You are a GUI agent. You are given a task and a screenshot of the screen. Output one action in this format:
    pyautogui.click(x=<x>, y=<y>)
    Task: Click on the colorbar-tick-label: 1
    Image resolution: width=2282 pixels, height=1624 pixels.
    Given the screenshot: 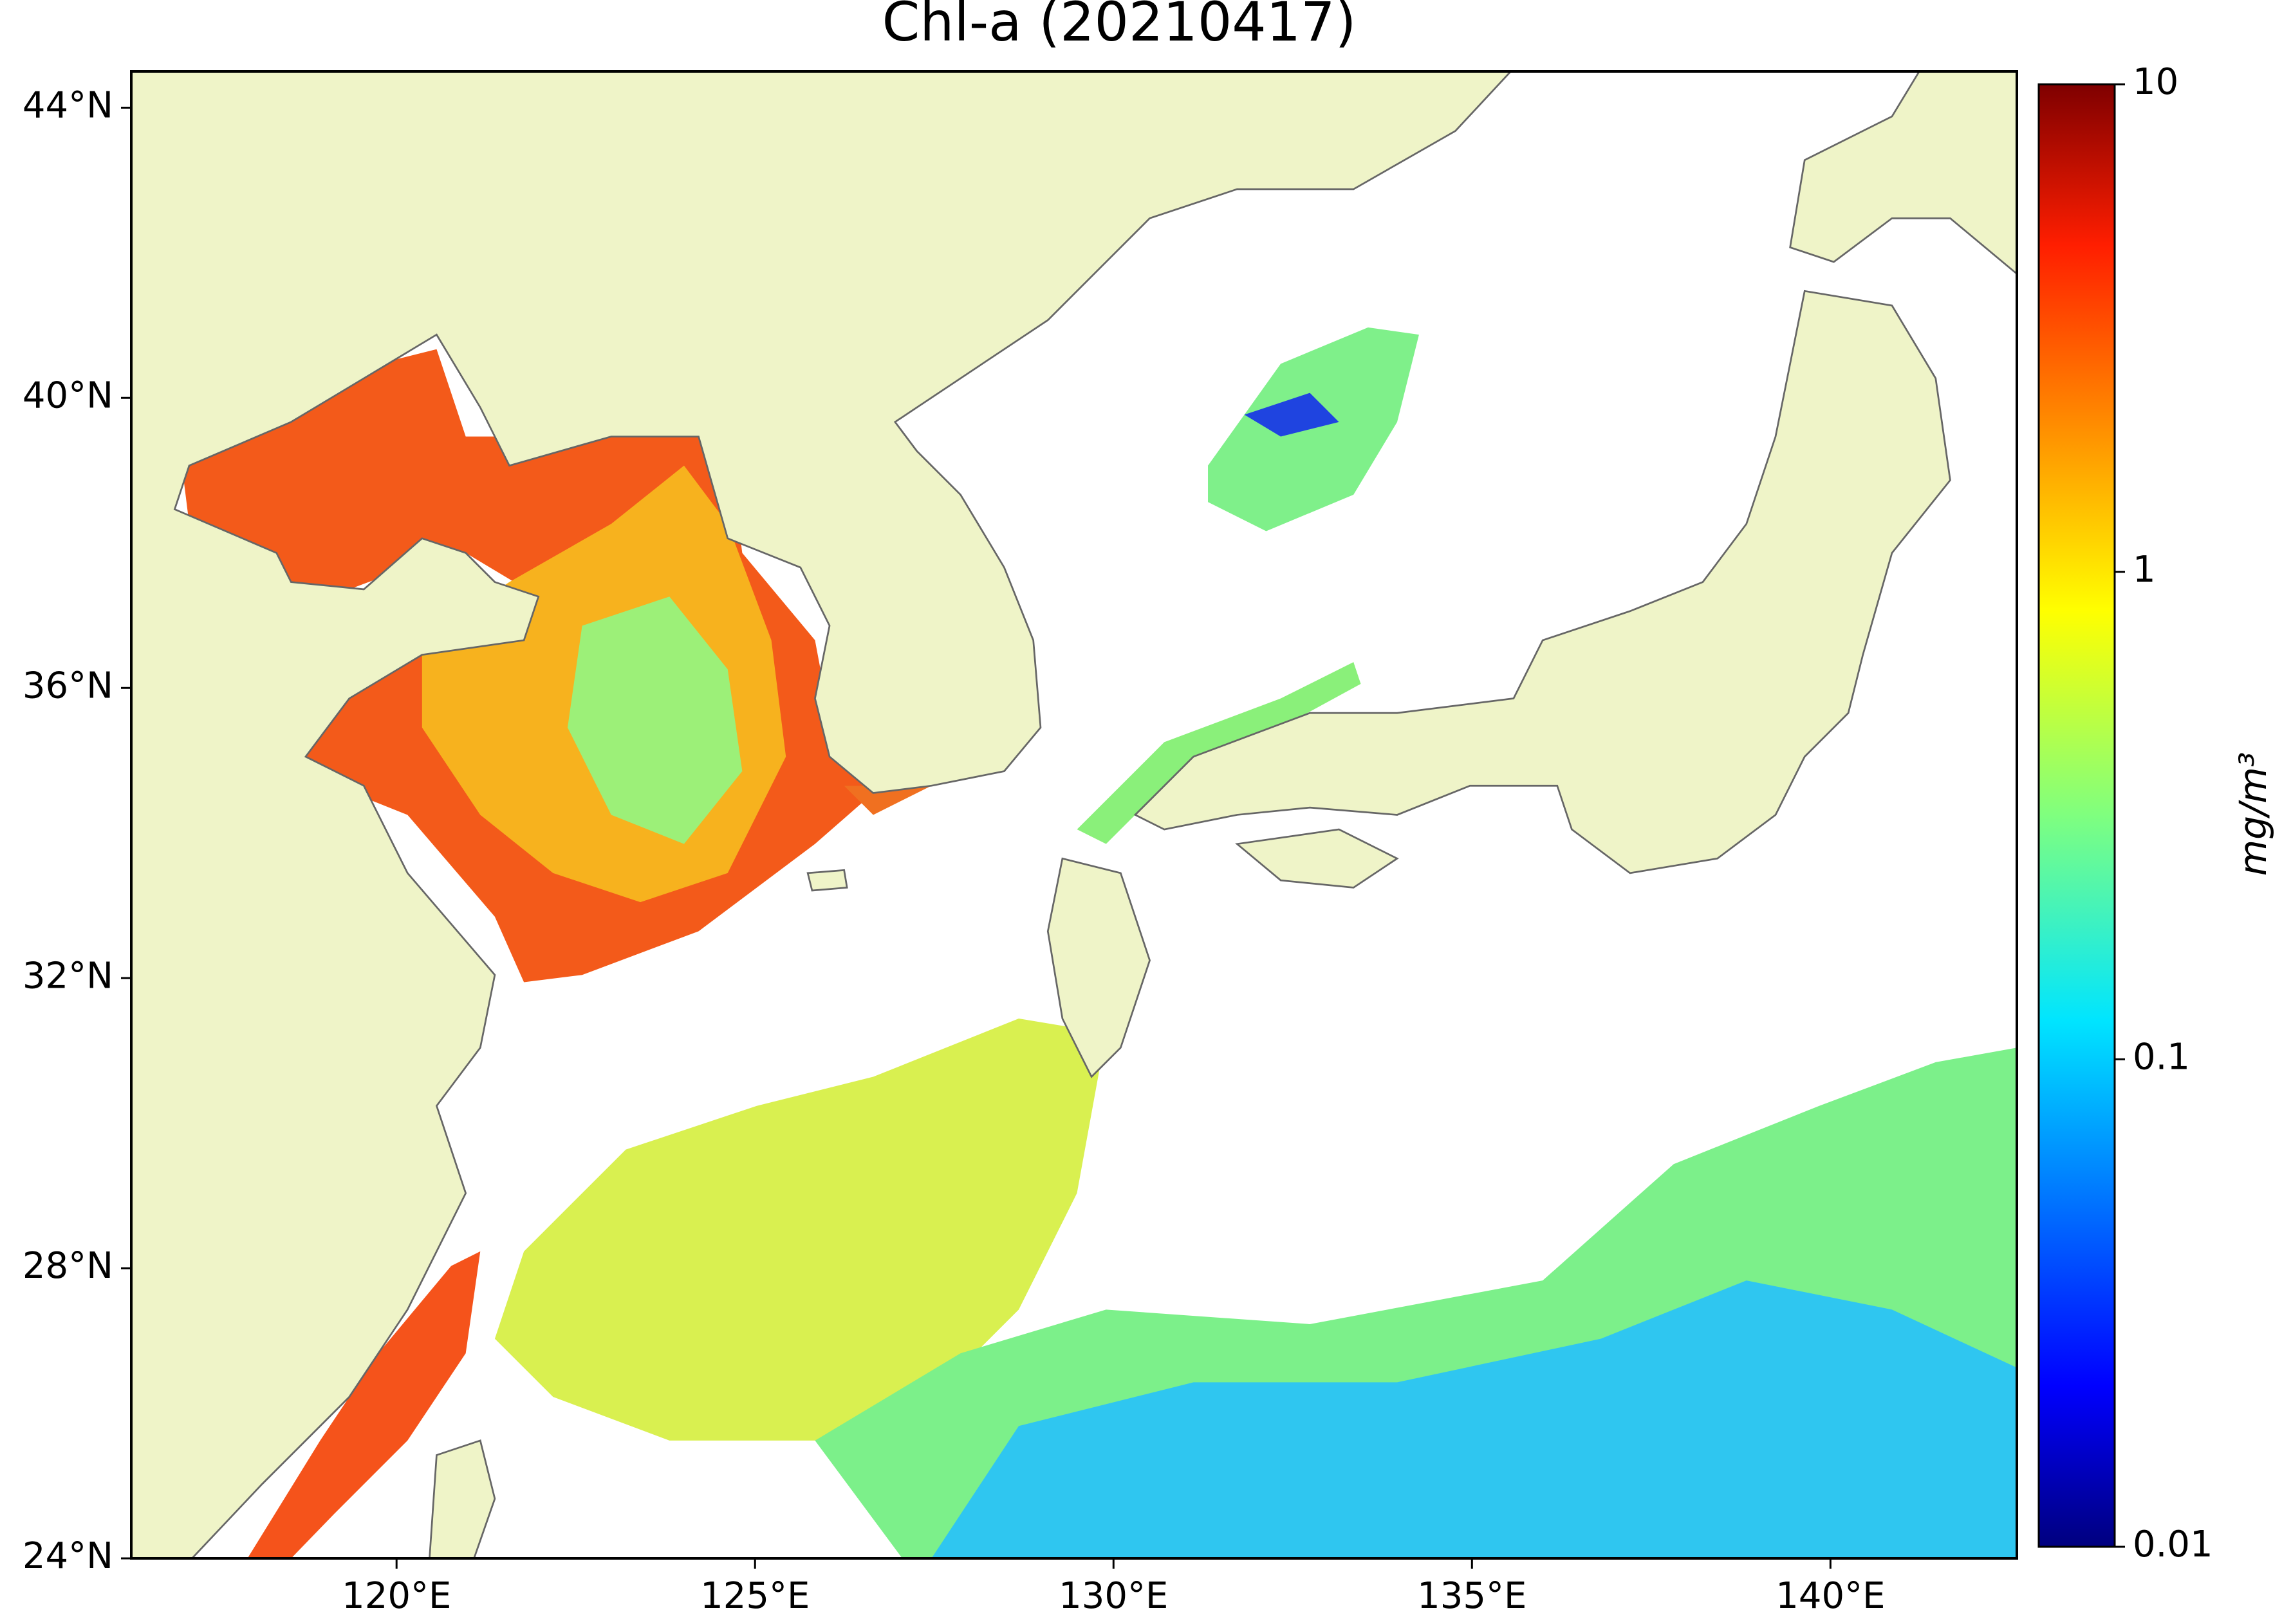 What is the action you would take?
    pyautogui.click(x=2144, y=570)
    